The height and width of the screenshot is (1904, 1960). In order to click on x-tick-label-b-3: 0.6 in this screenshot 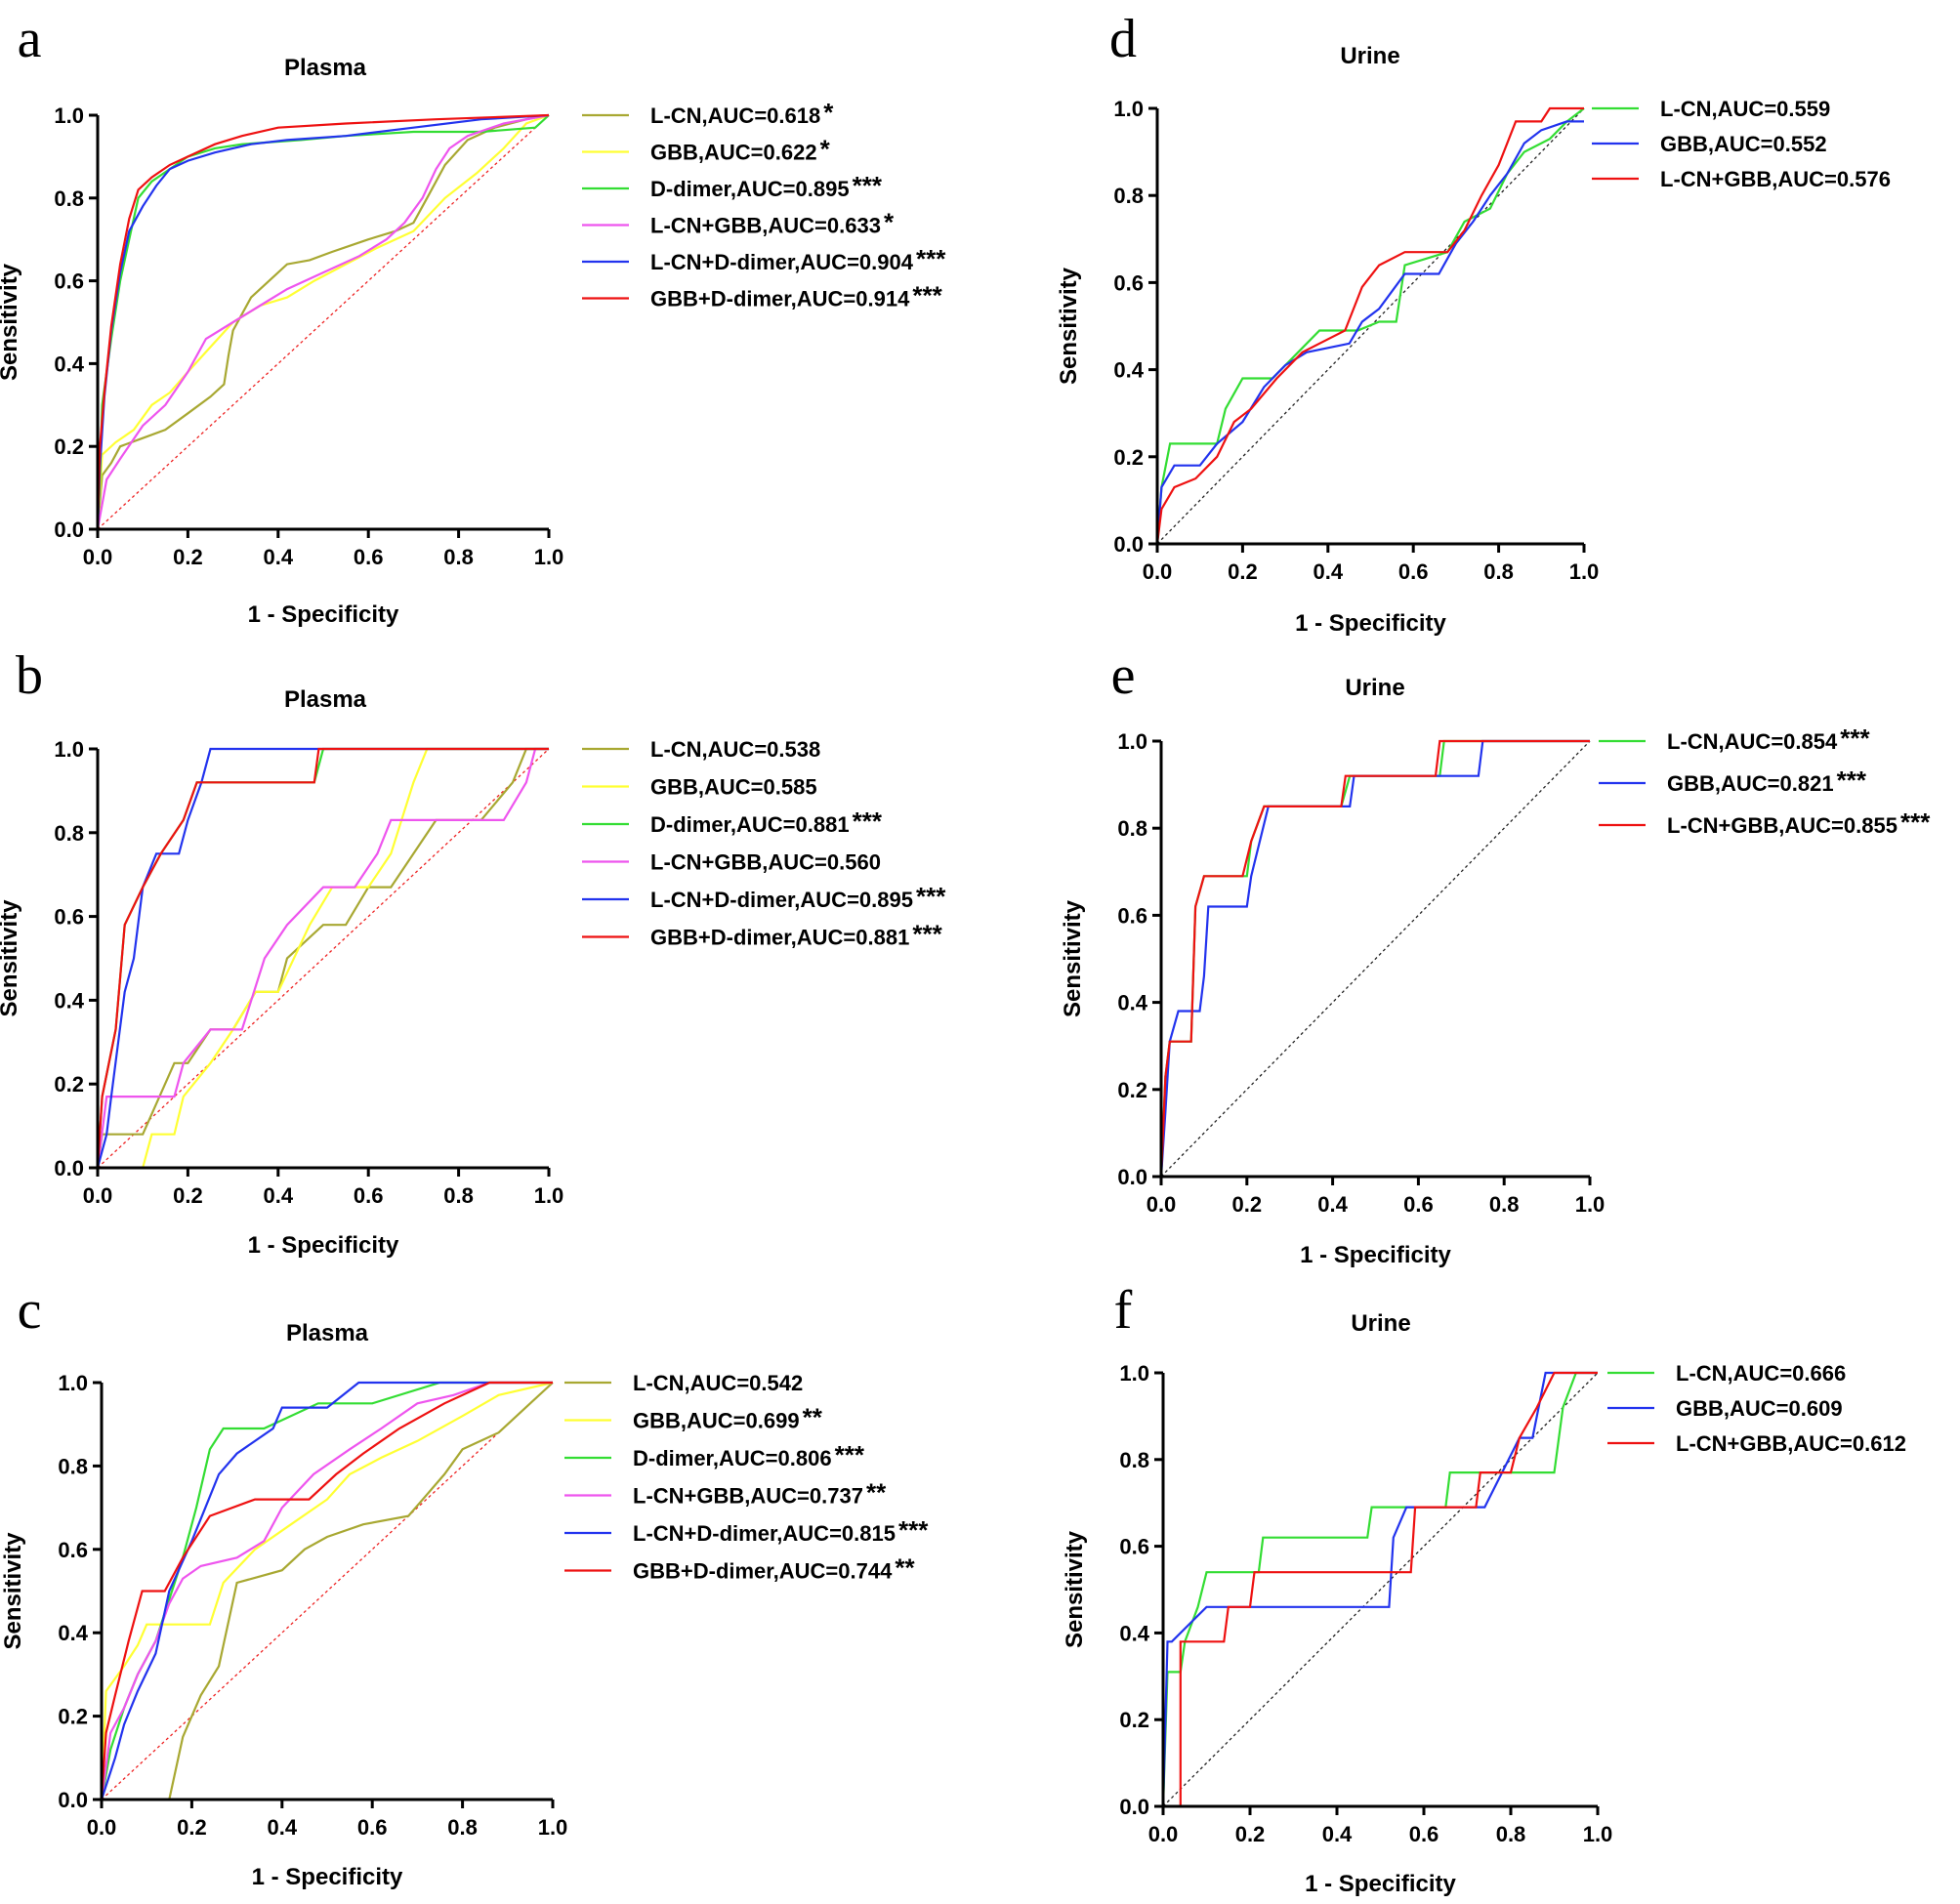, I will do `click(369, 1195)`.